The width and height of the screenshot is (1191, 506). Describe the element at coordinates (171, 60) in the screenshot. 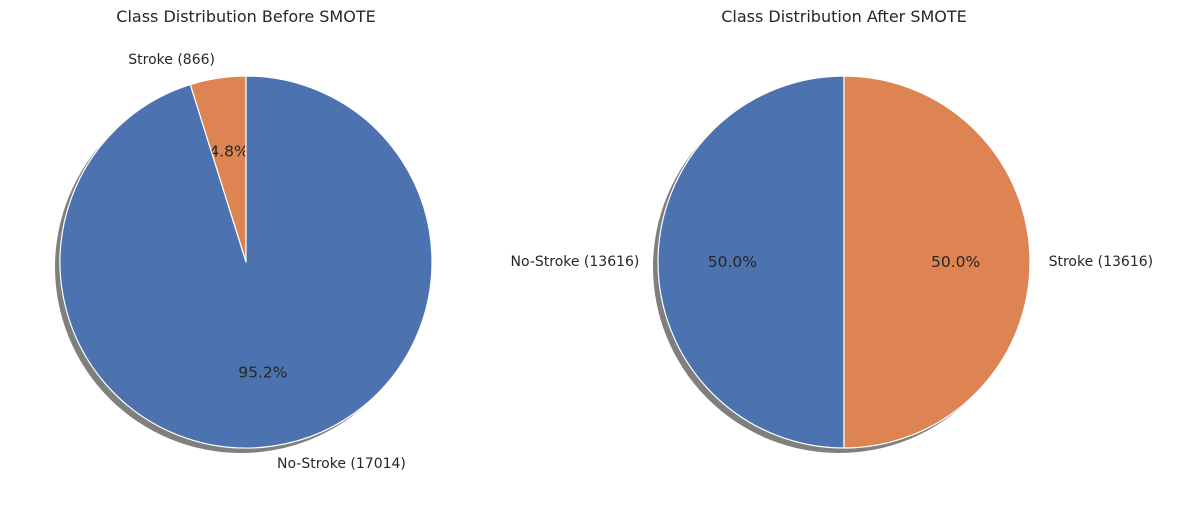

I see `slice-label-stroke-before: Stroke (866)` at that location.